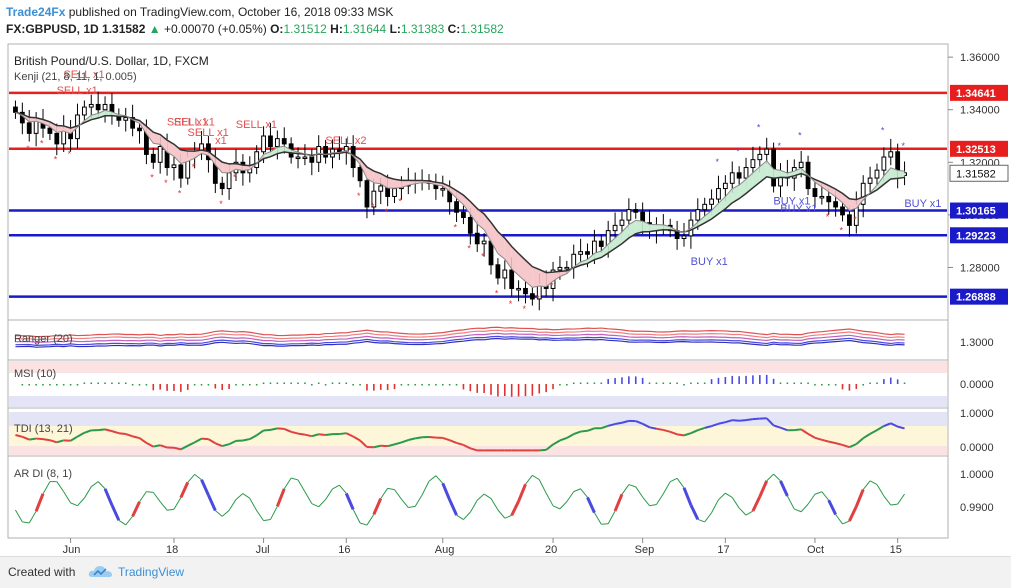 This screenshot has height=588, width=1011. Describe the element at coordinates (77, 91) in the screenshot. I see `sell-signal-label: SELL x1` at that location.